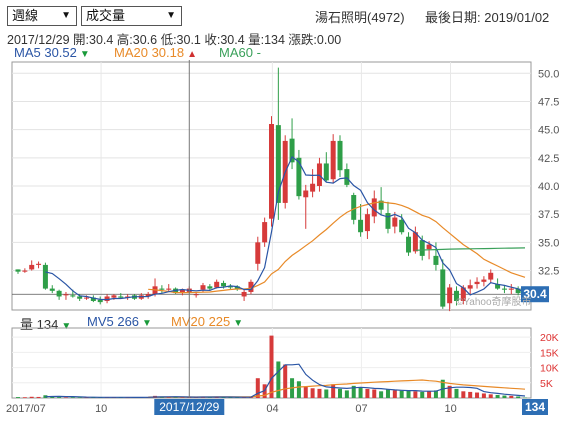 The width and height of the screenshot is (573, 434). I want to click on time-tick-label: 10, so click(450, 409).